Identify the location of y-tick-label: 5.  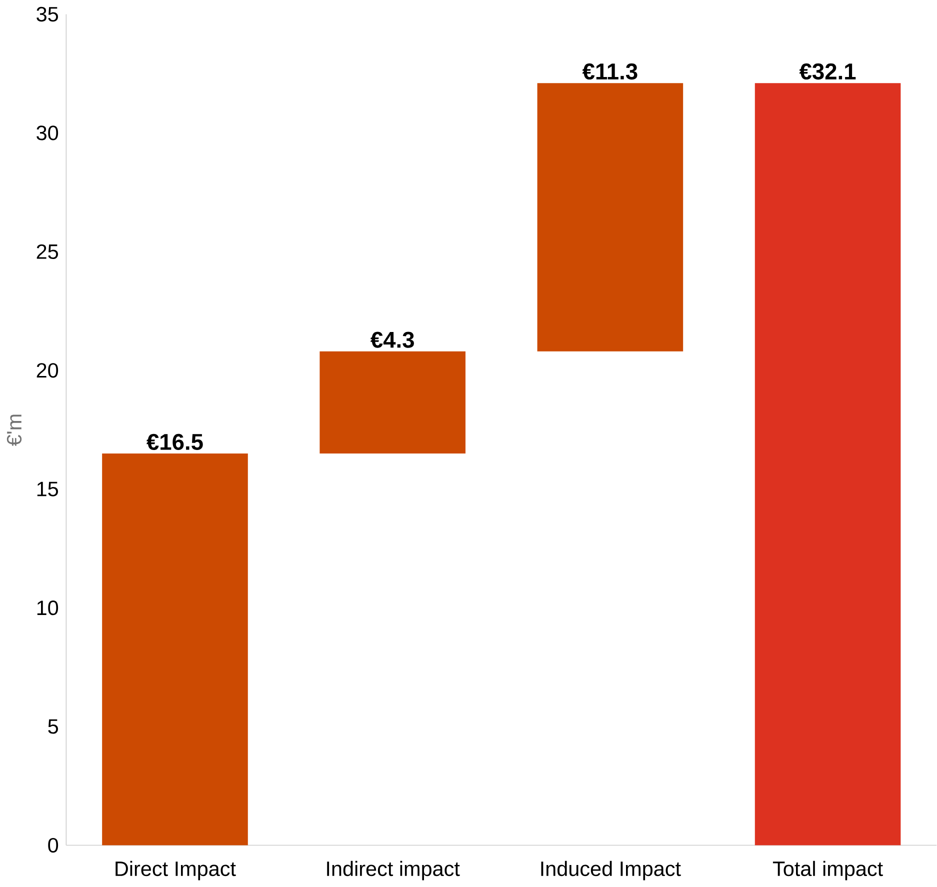
(53, 726).